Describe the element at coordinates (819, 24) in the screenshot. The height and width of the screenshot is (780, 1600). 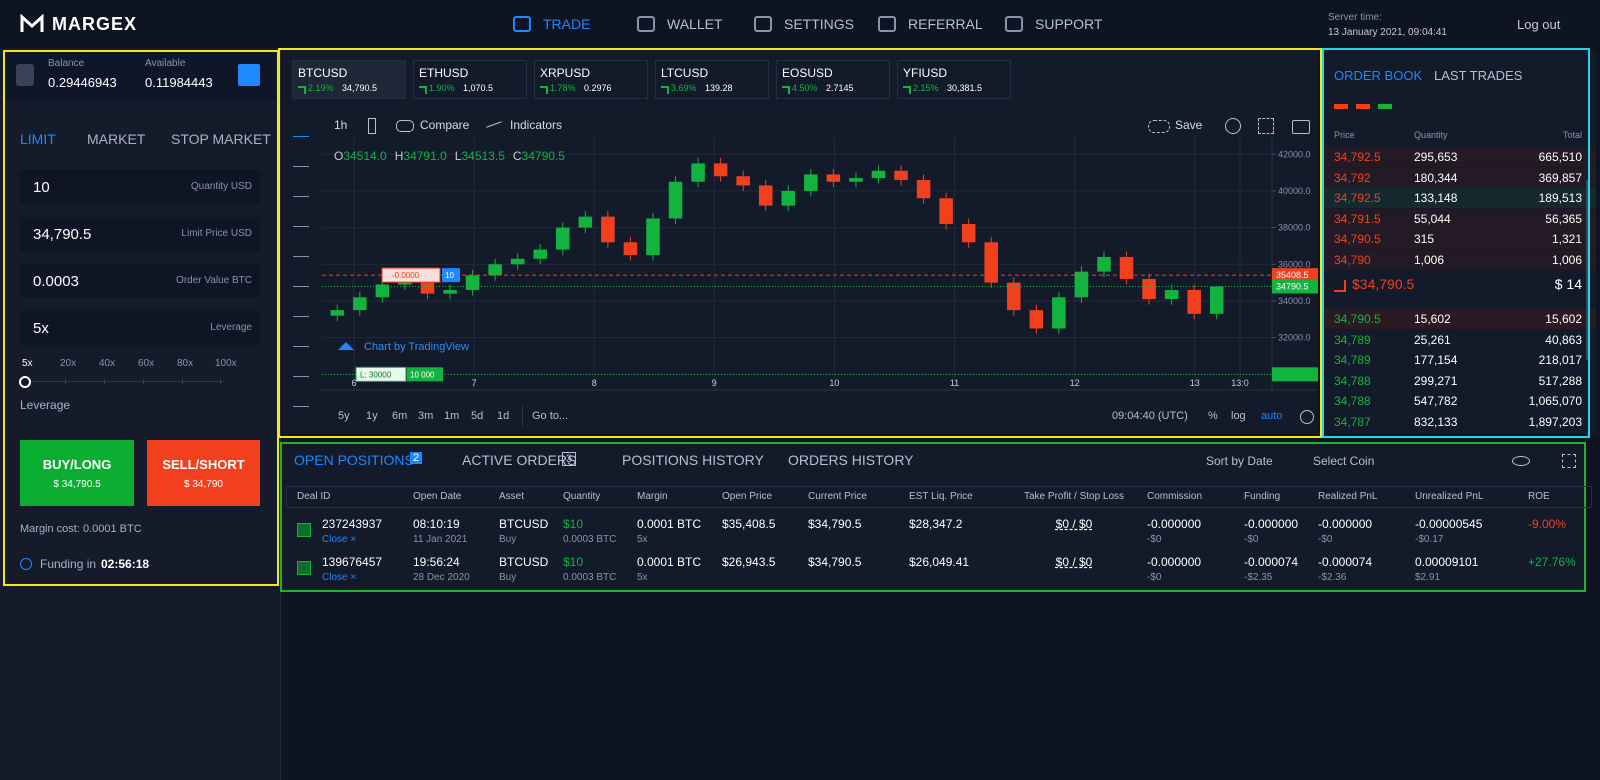
I see `nav-item: SETTINGS` at that location.